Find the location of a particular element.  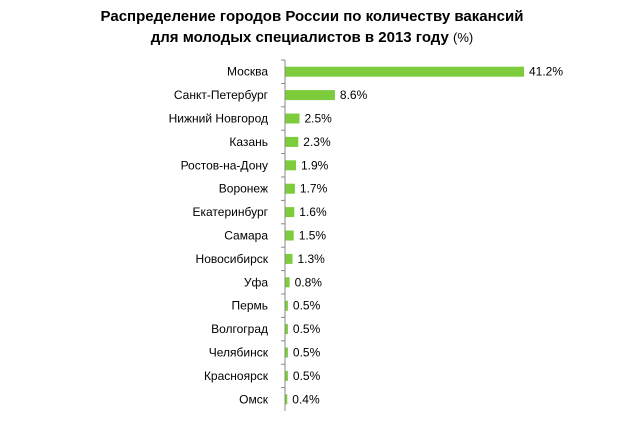

category-label: Санкт-Петербург is located at coordinates (221, 95).